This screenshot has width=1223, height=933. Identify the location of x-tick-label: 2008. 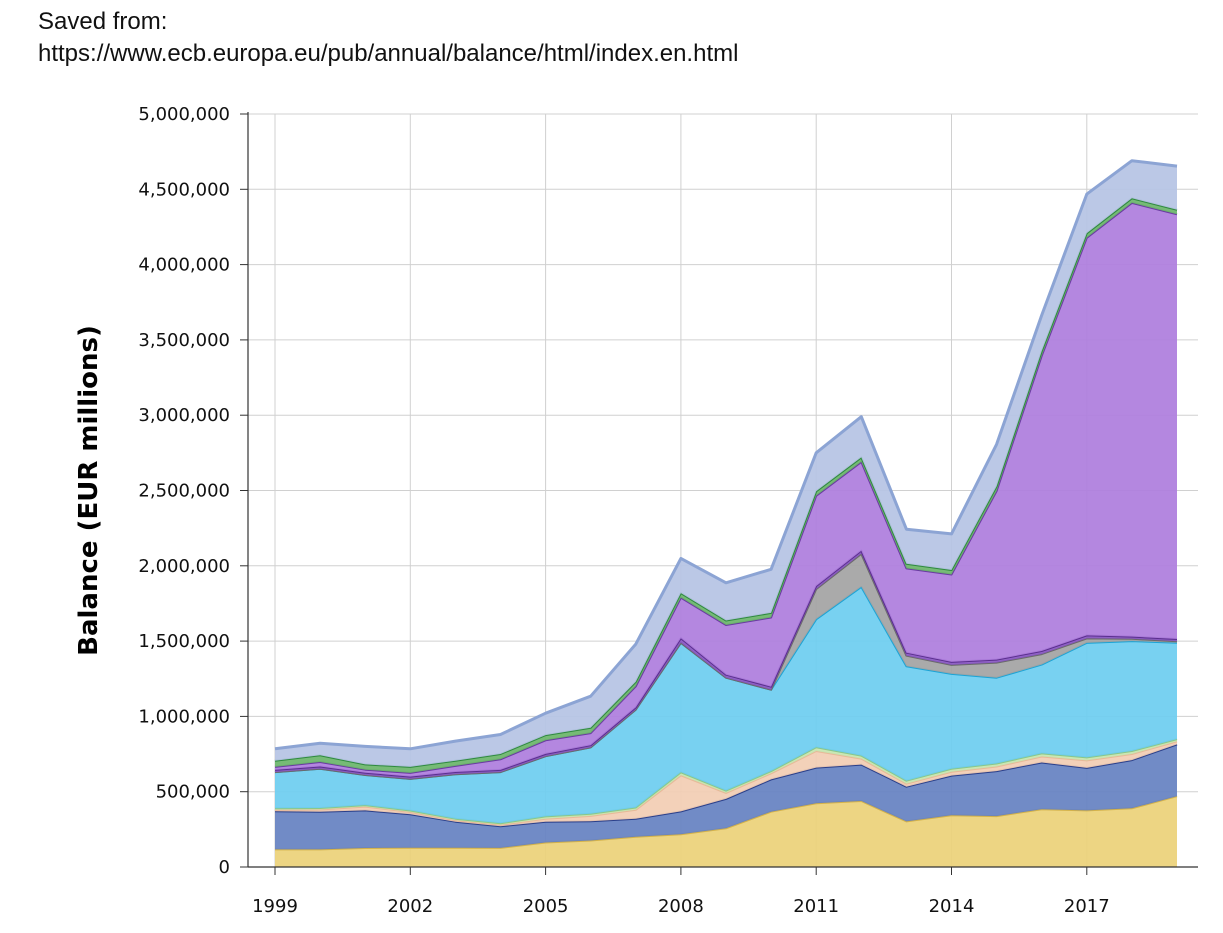
(681, 906).